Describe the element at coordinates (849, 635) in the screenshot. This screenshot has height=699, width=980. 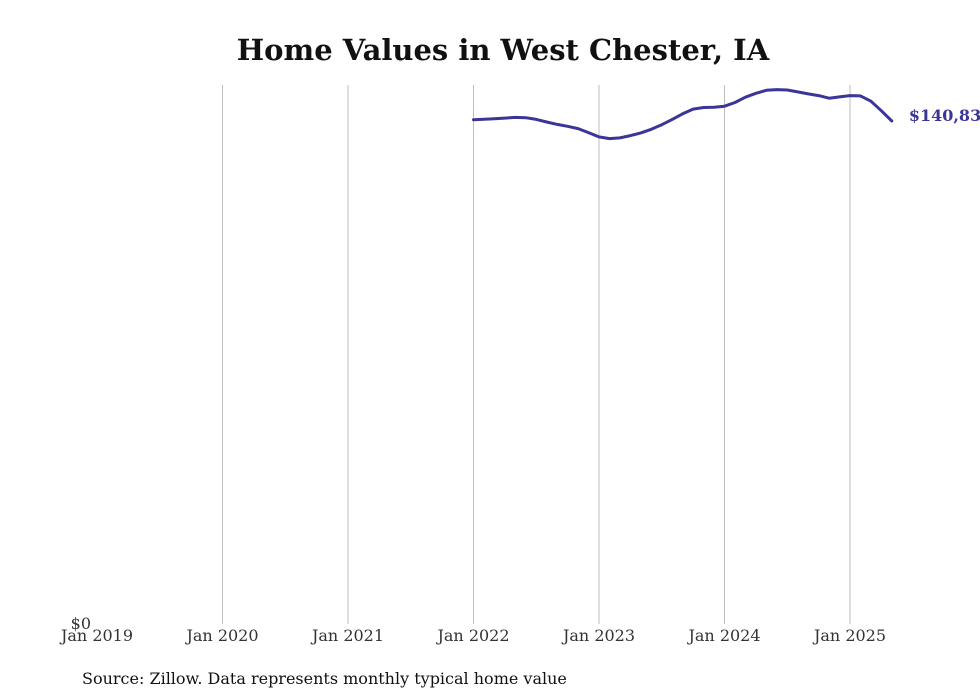
I see `x-tick-label: Jan 2025` at that location.